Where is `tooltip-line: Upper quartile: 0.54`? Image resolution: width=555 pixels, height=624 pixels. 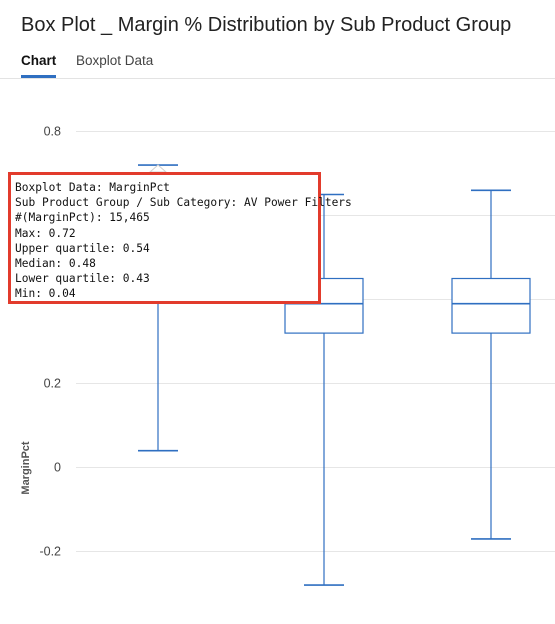
tooltip-line: Upper quartile: 0.54 is located at coordinates (82, 248).